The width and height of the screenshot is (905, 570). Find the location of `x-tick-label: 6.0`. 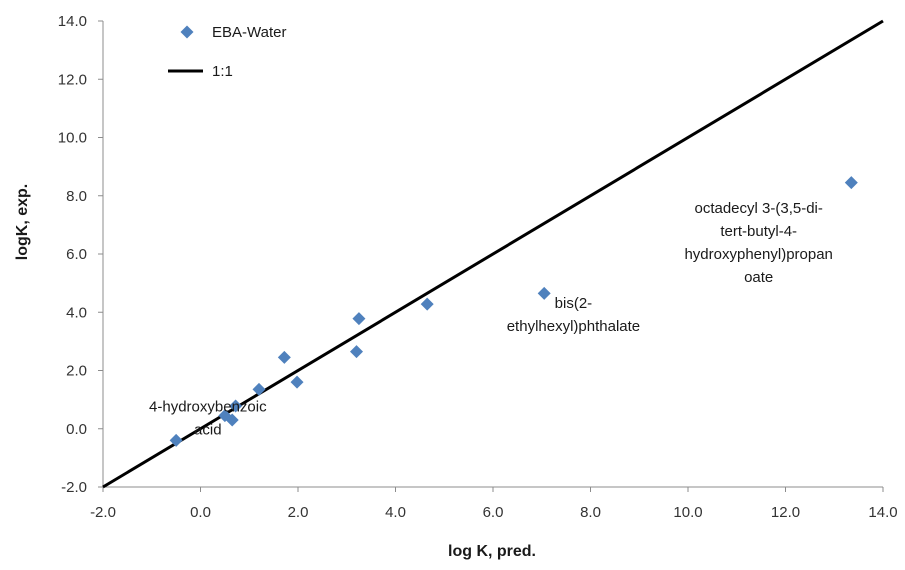

x-tick-label: 6.0 is located at coordinates (493, 512).